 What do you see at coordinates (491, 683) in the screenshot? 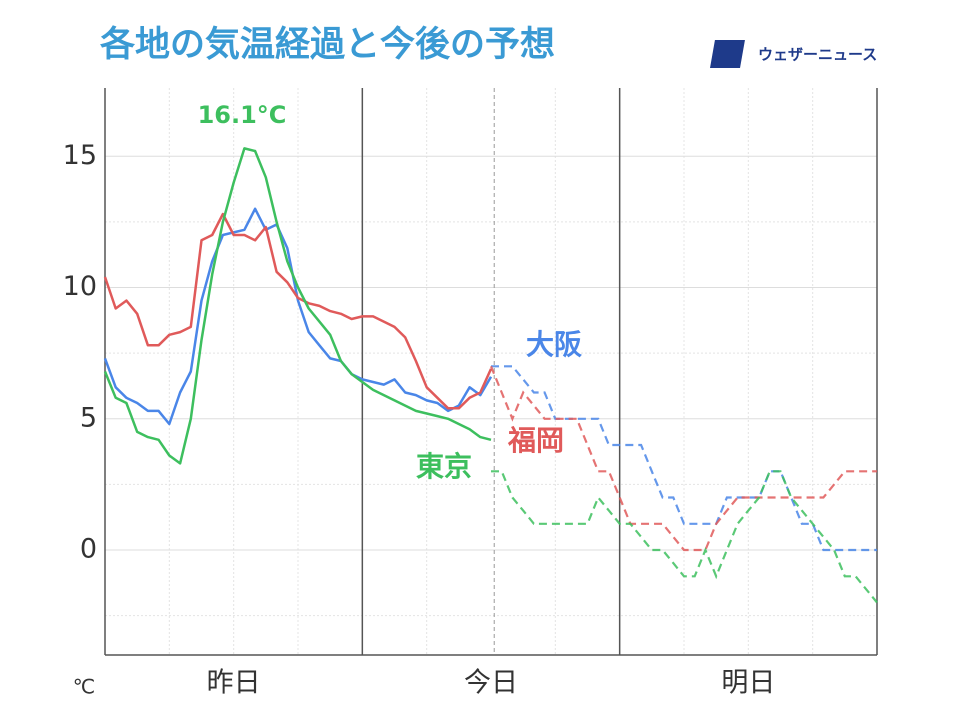
I see `x-tick-label: 今日` at bounding box center [491, 683].